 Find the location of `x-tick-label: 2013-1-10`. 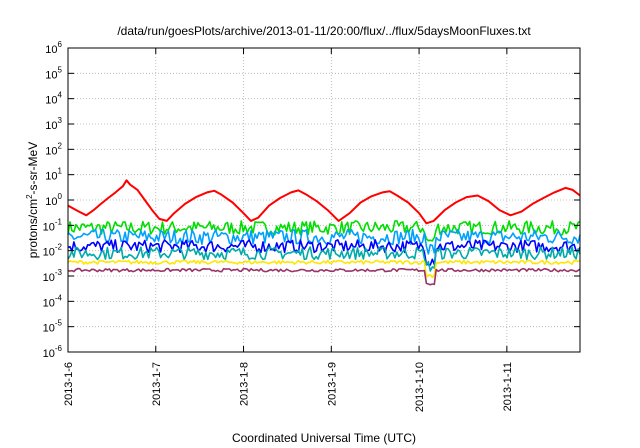

x-tick-label: 2013-1-10 is located at coordinates (420, 387).